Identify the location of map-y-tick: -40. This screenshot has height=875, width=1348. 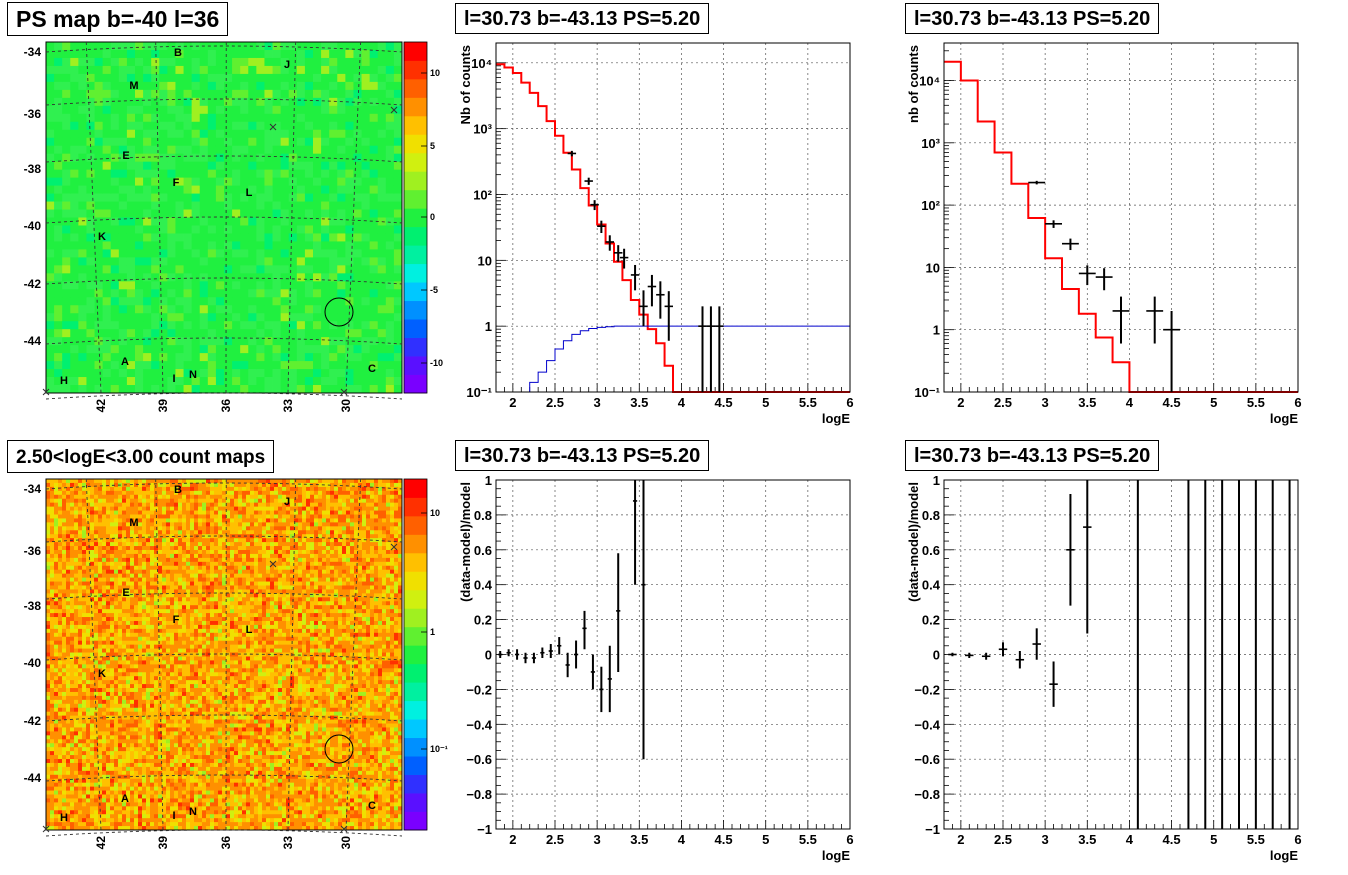
(33, 663).